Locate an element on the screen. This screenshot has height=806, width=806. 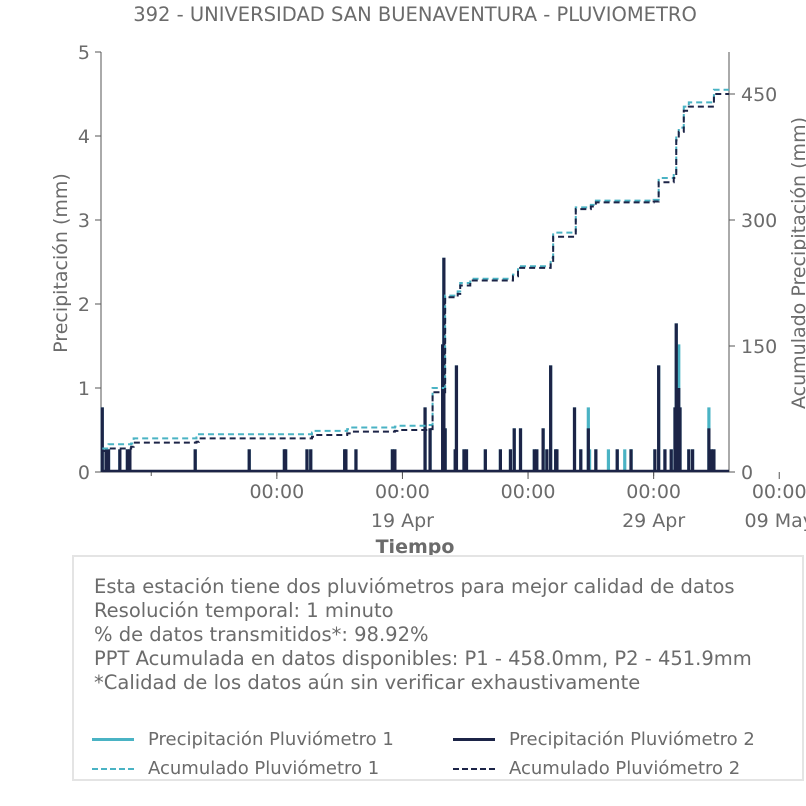
y-tick-left-label: 2 is located at coordinates (84, 305).